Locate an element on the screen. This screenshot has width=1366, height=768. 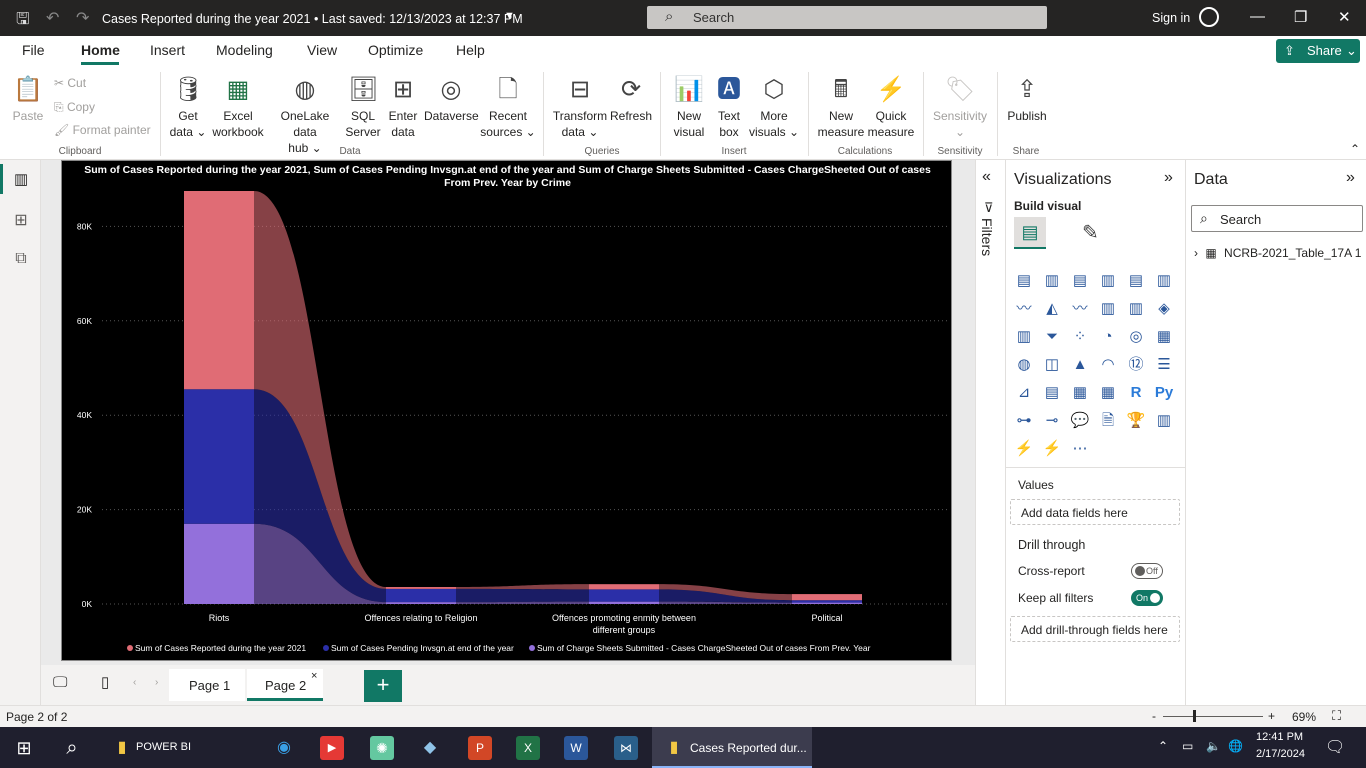
model-view-icon: ⧉ is located at coordinates (21, 258).